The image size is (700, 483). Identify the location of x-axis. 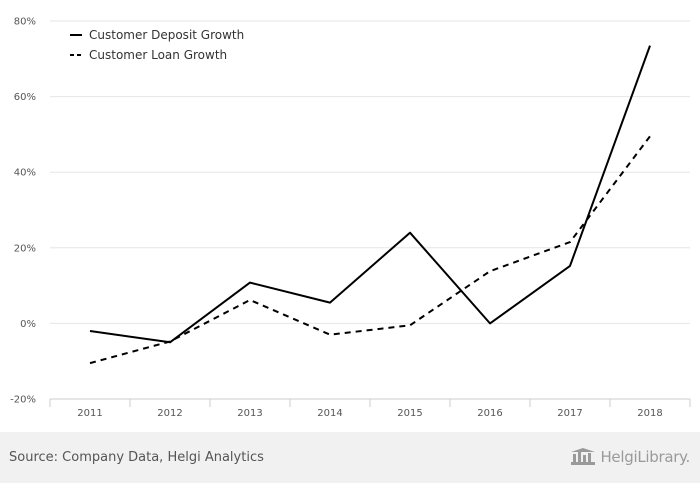
(370, 402).